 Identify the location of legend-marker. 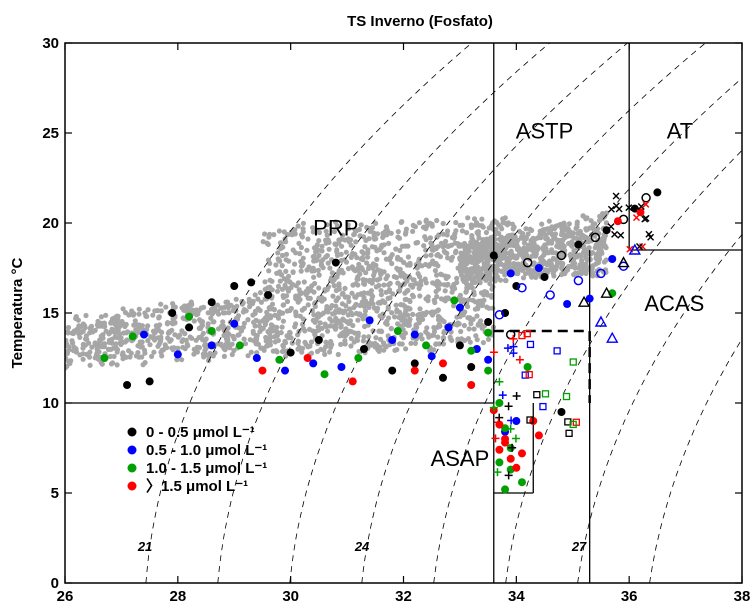
(132, 450).